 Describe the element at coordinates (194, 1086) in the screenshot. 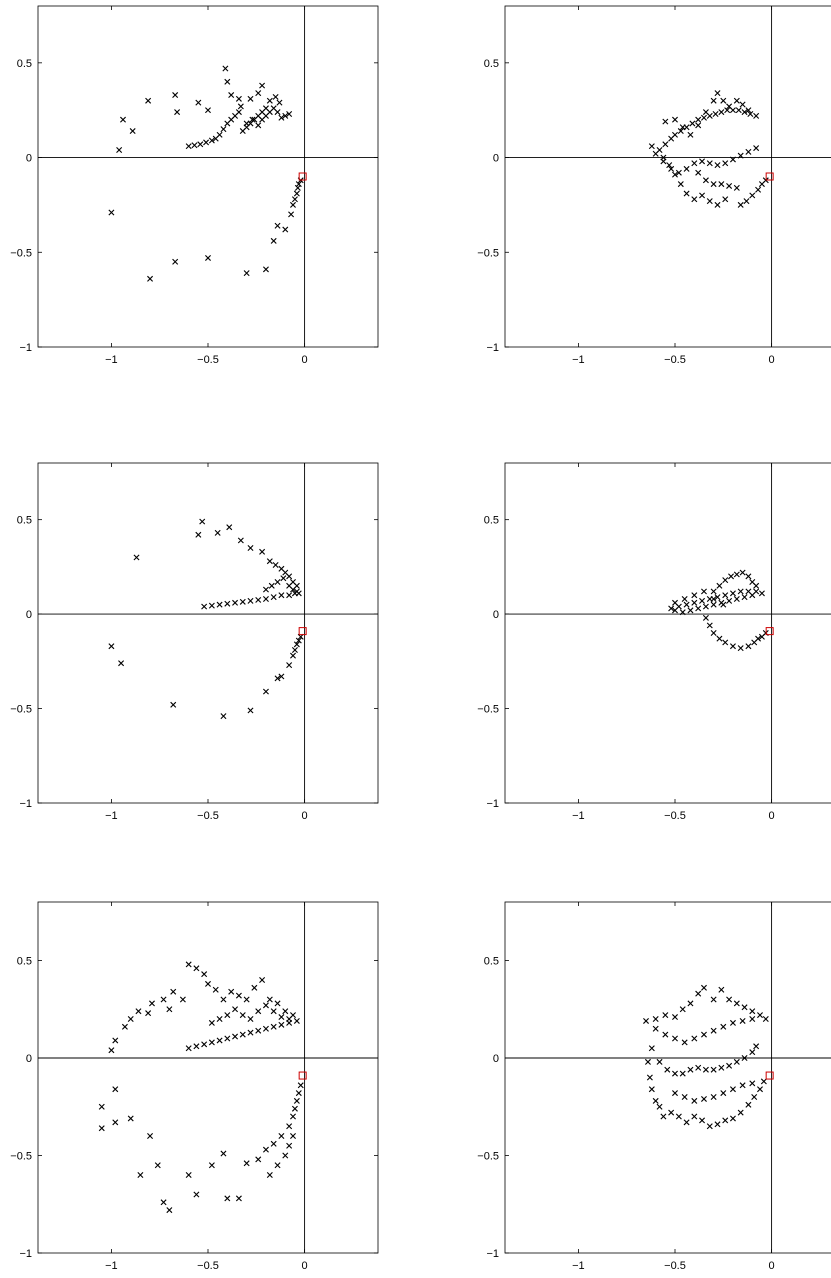

I see `scatter-panel-row3-left: −1 −0.5 0 −1 −0.5 0 0.5` at that location.